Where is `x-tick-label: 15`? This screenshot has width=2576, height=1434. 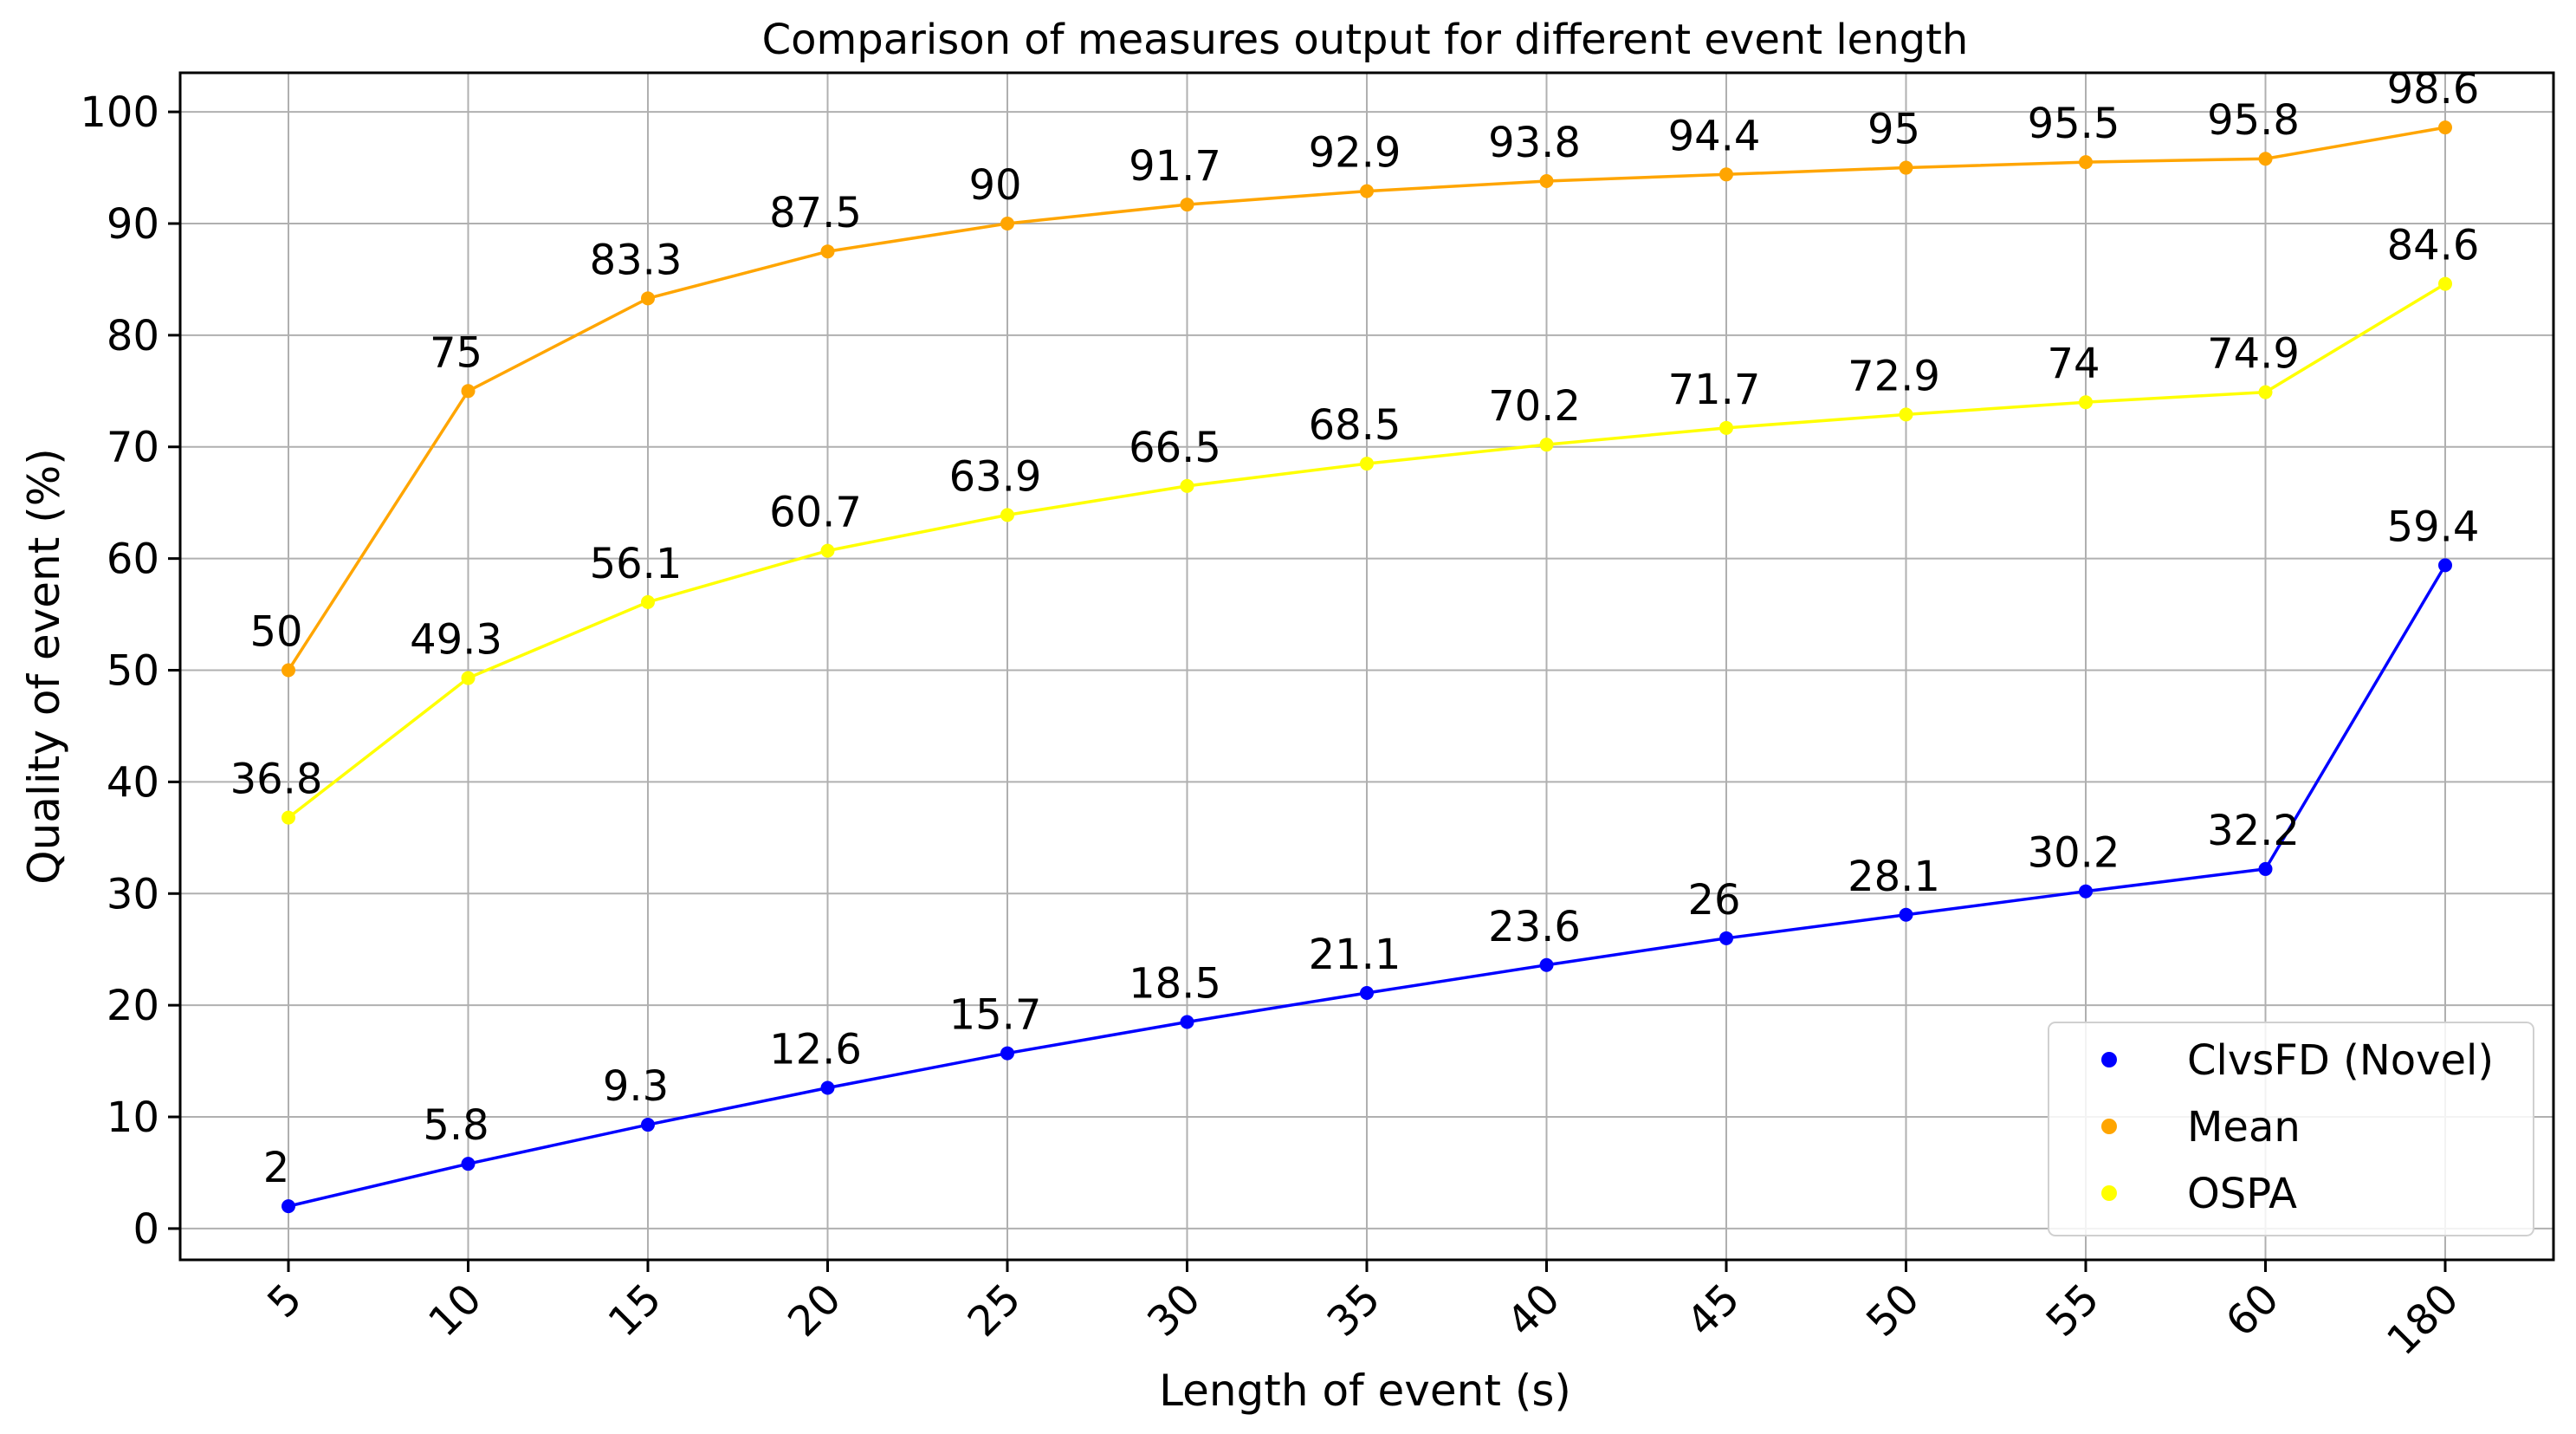 x-tick-label: 15 is located at coordinates (635, 1310).